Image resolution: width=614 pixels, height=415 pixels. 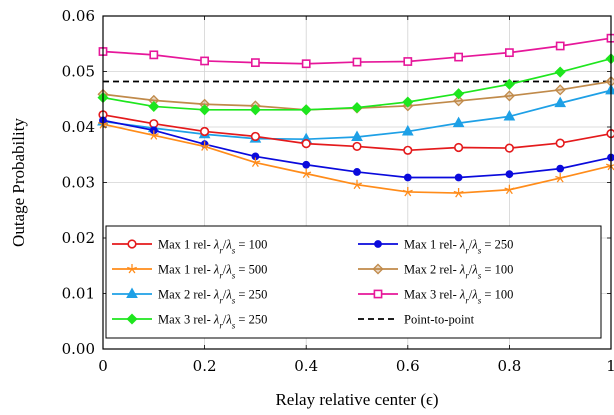 What do you see at coordinates (78, 72) in the screenshot?
I see `y-tick-label: 0.05` at bounding box center [78, 72].